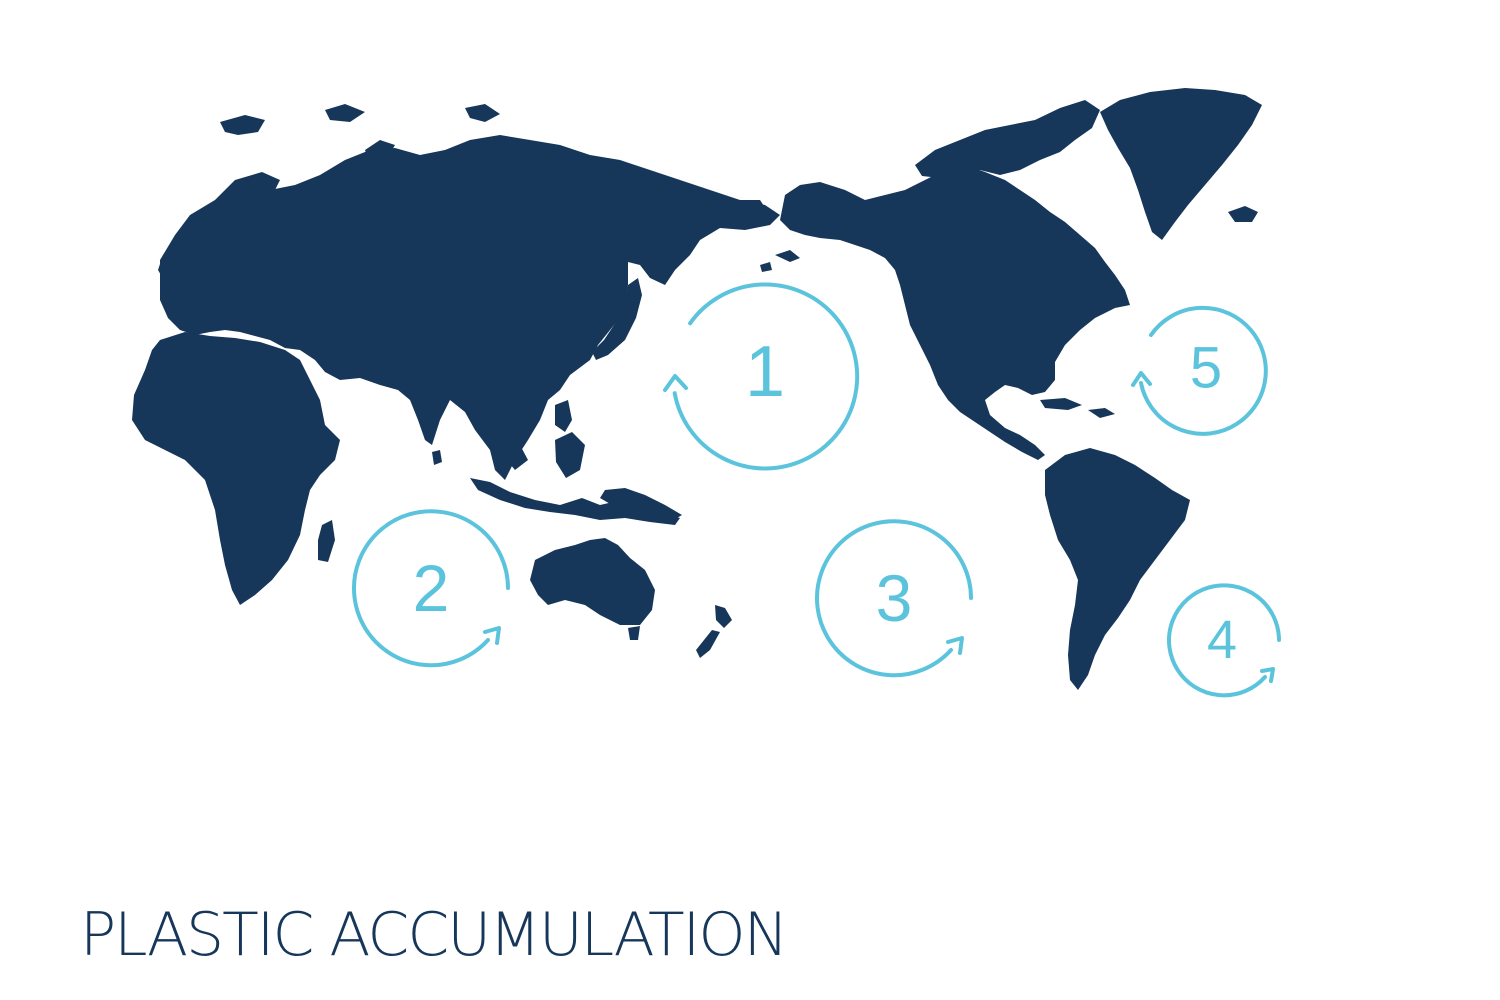 The width and height of the screenshot is (1500, 1000). Describe the element at coordinates (955, 645) in the screenshot. I see `gyre-3-arrow-head` at that location.